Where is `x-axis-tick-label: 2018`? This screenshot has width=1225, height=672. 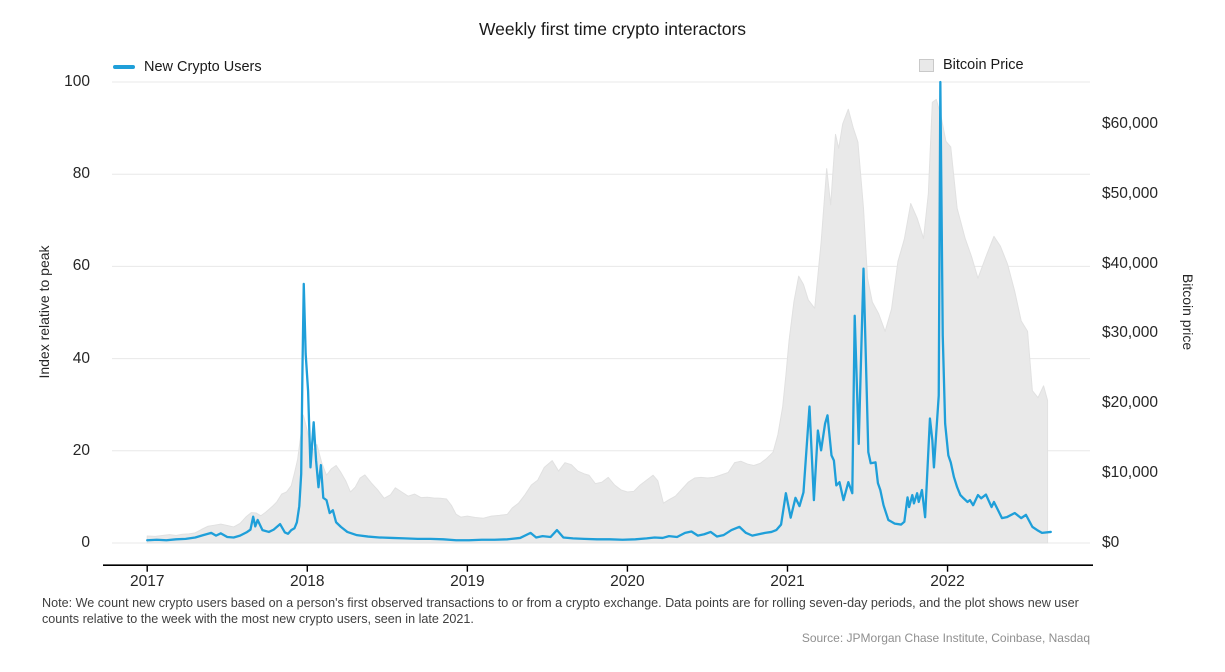 x-axis-tick-label: 2018 is located at coordinates (307, 581).